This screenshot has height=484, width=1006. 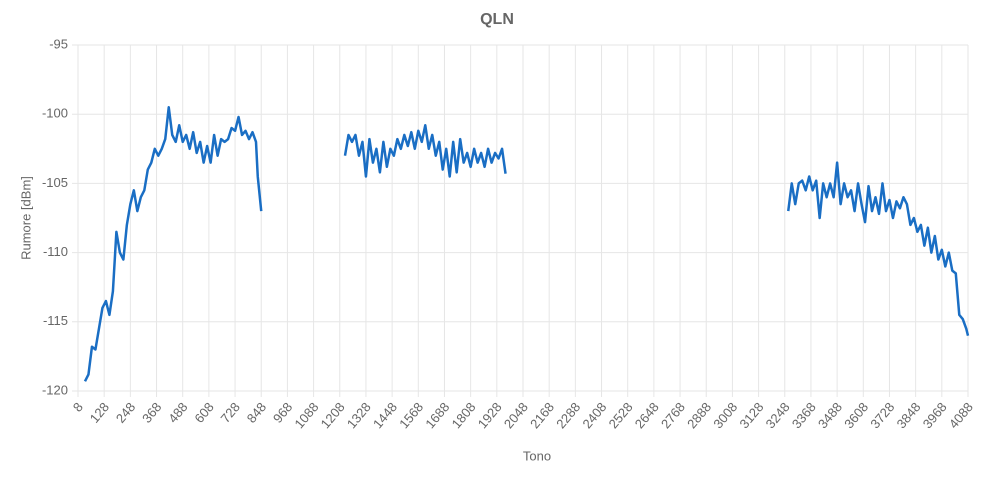 I want to click on x-tick-label: 3848, so click(x=908, y=415).